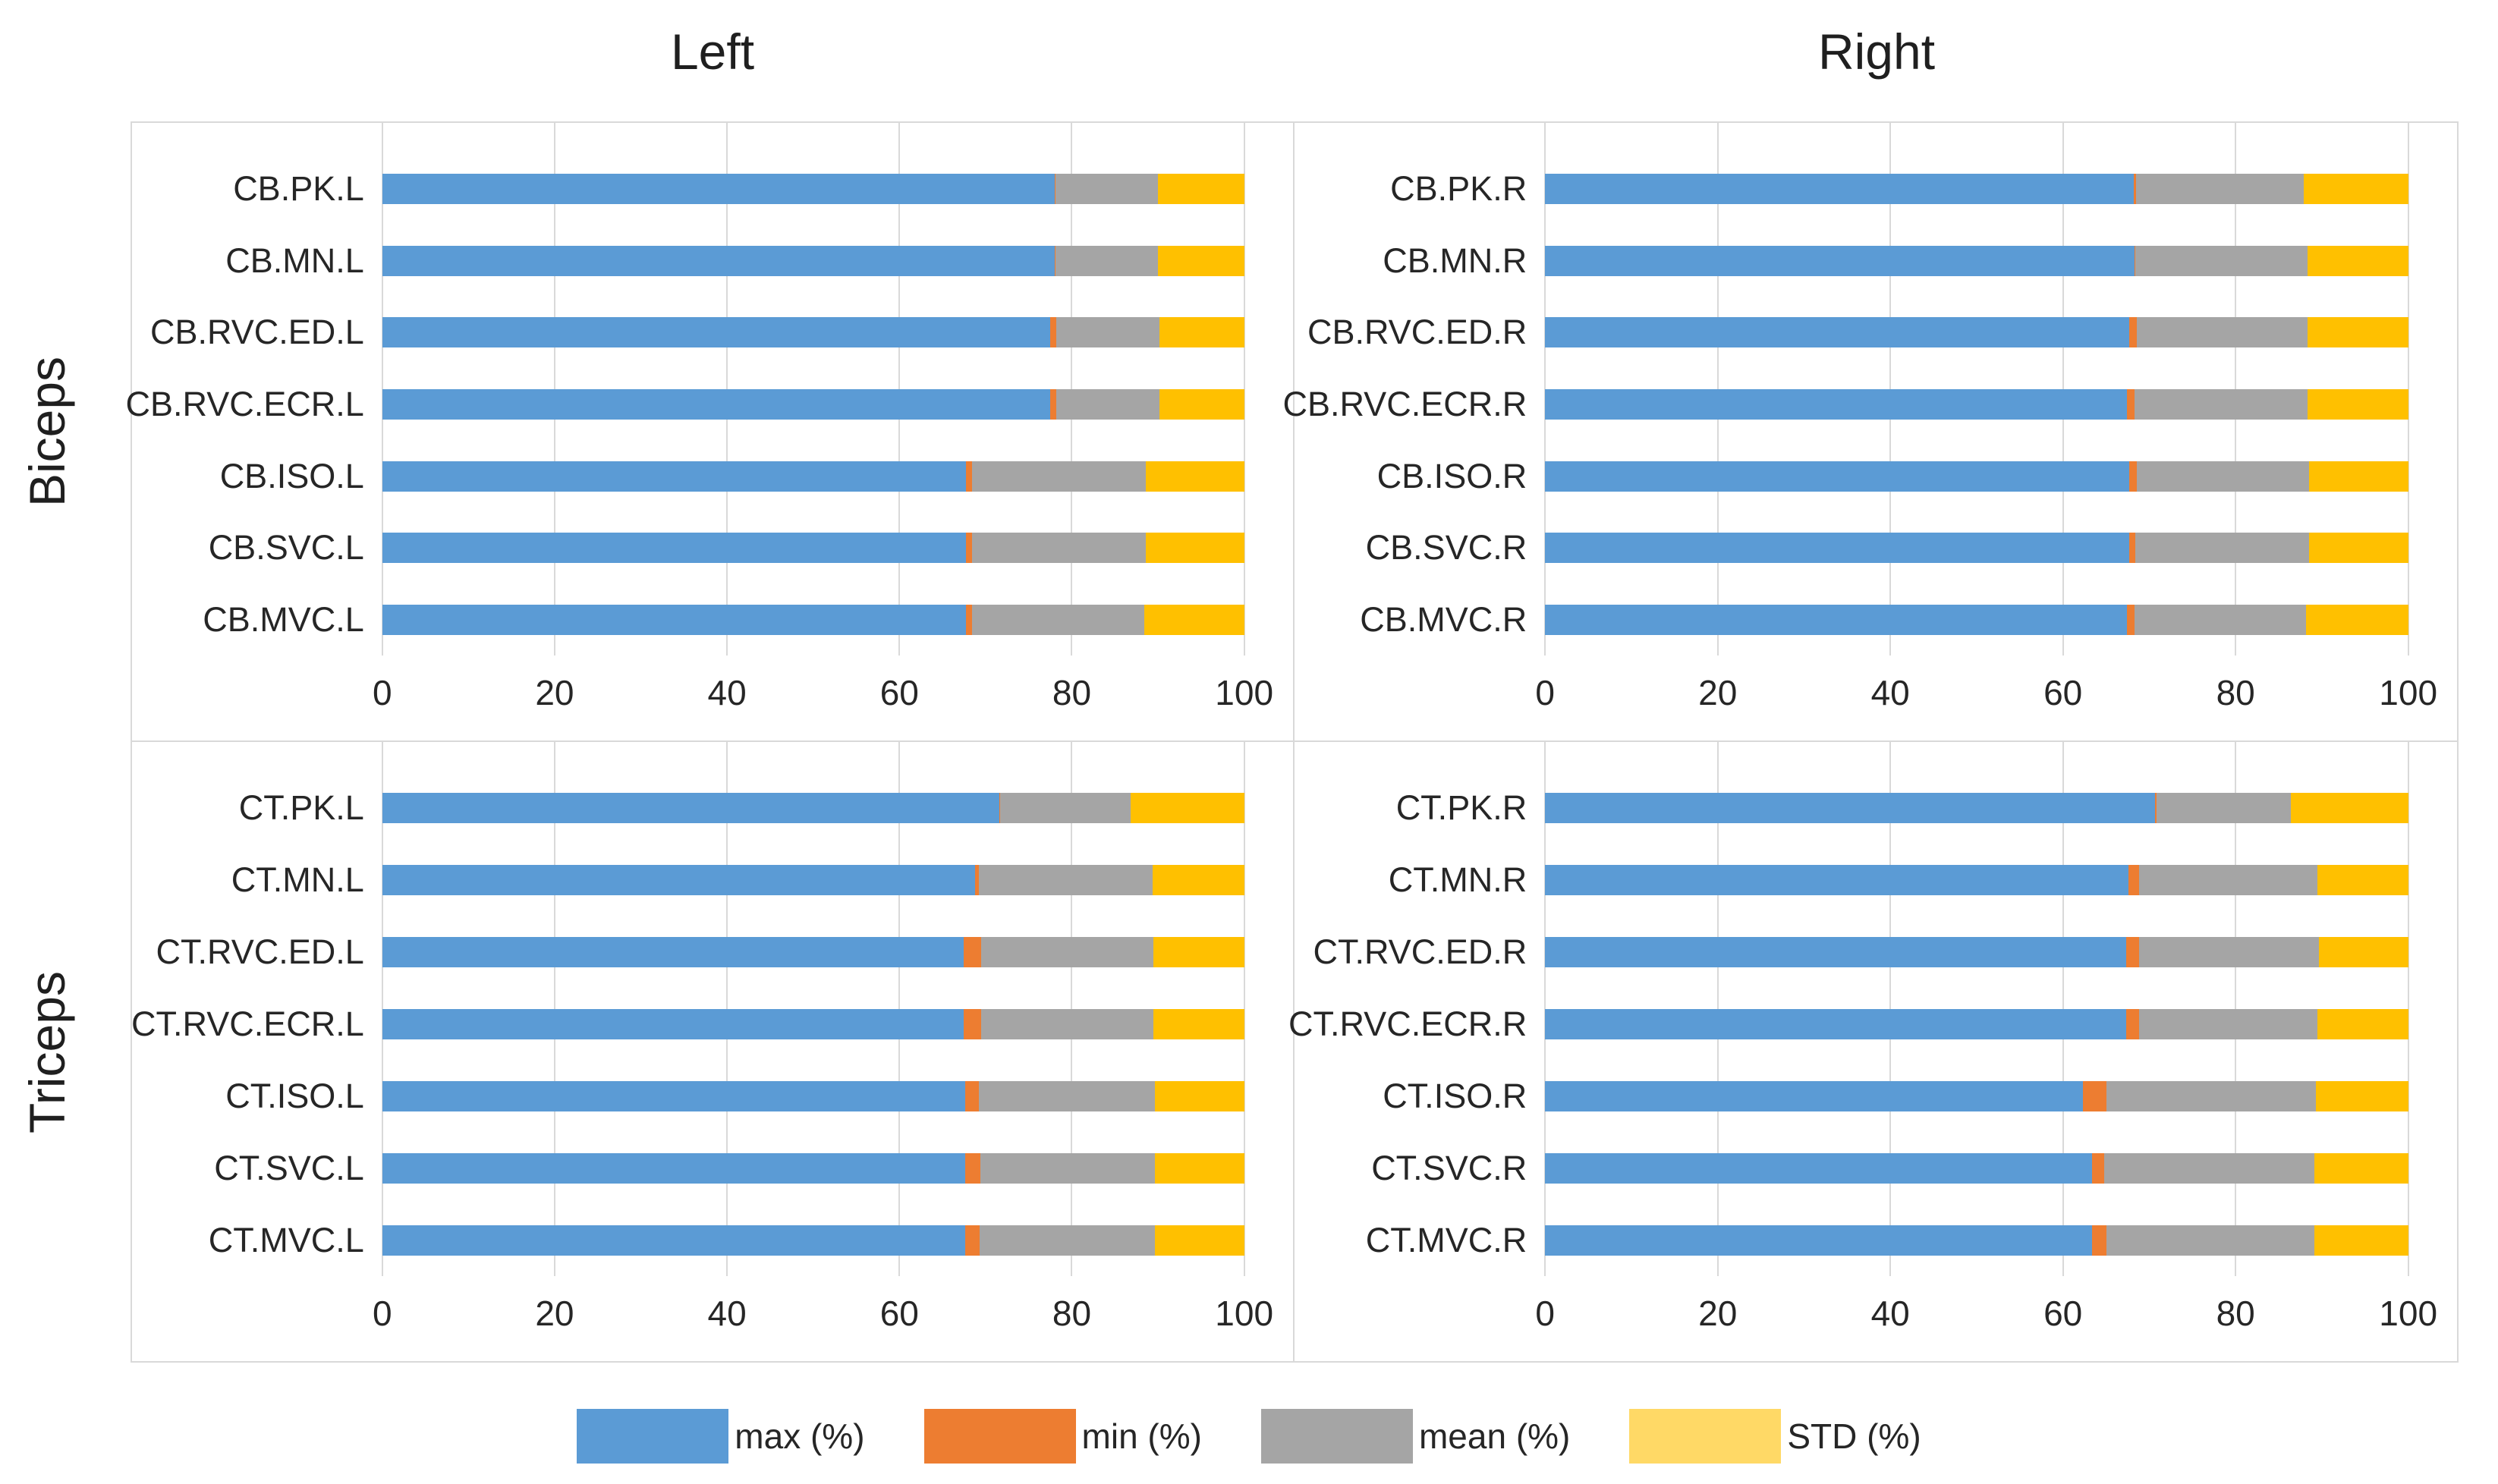 The height and width of the screenshot is (1484, 2498). I want to click on x-axis-tick-label: 40, so click(1890, 1313).